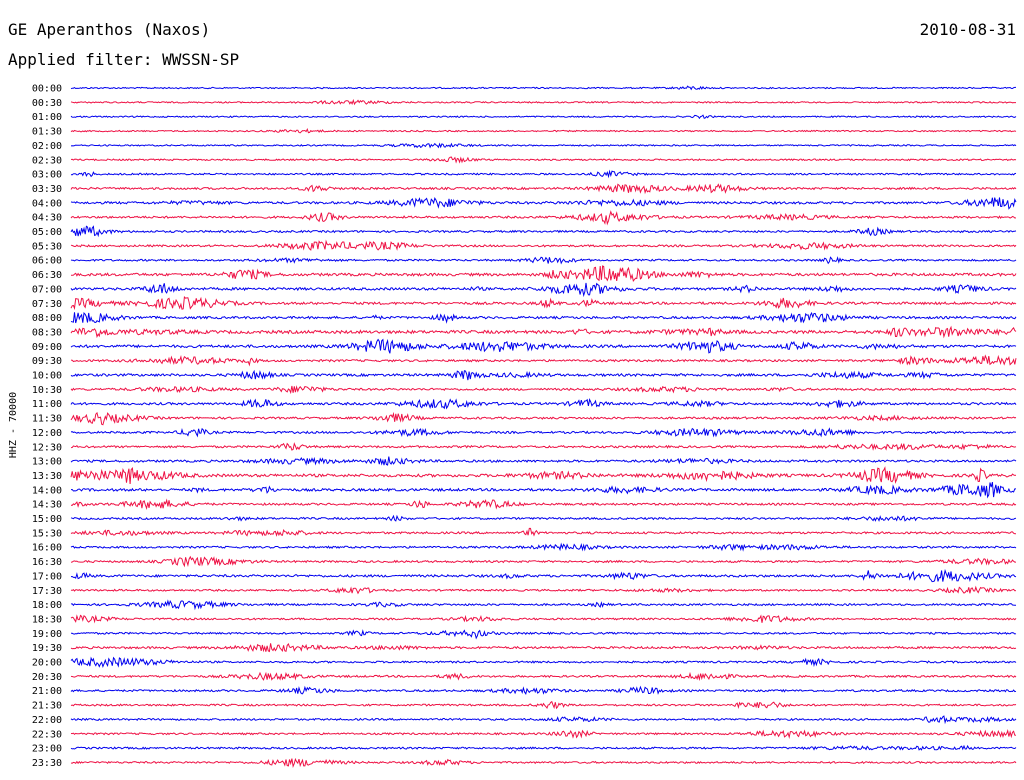 Image resolution: width=1024 pixels, height=780 pixels. Describe the element at coordinates (47, 117) in the screenshot. I see `row-time-label: 01:00` at that location.